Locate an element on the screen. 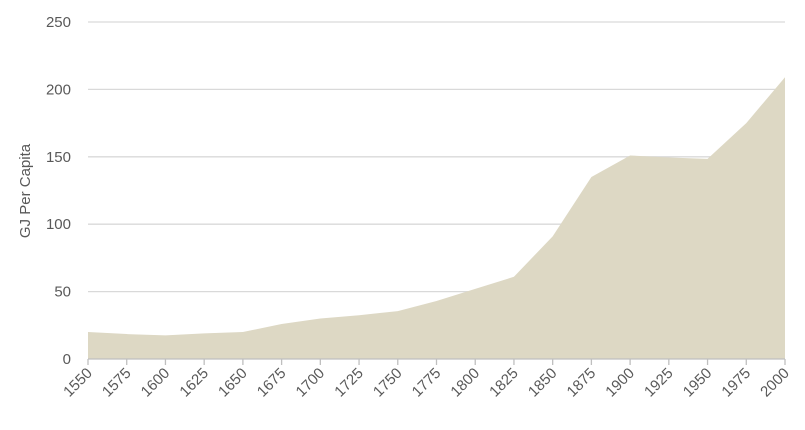 The width and height of the screenshot is (805, 430). y-axis-label: GJ Per Capita is located at coordinates (25, 190).